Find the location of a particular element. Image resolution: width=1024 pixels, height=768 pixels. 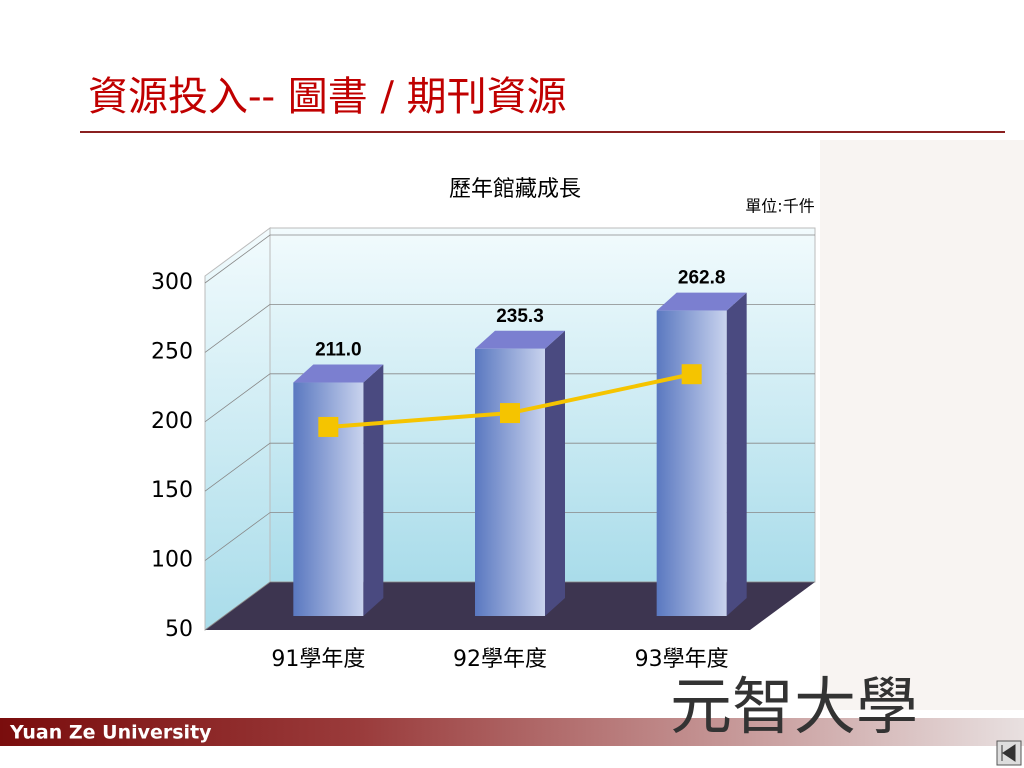

background-tower is located at coordinates (922, 425).